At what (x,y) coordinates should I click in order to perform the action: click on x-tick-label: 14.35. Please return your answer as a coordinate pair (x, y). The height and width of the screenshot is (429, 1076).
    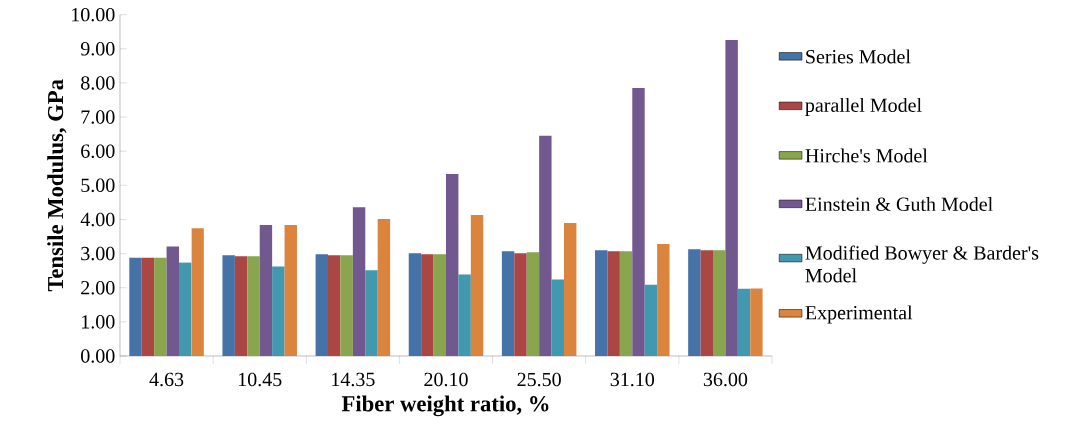
    Looking at the image, I should click on (353, 379).